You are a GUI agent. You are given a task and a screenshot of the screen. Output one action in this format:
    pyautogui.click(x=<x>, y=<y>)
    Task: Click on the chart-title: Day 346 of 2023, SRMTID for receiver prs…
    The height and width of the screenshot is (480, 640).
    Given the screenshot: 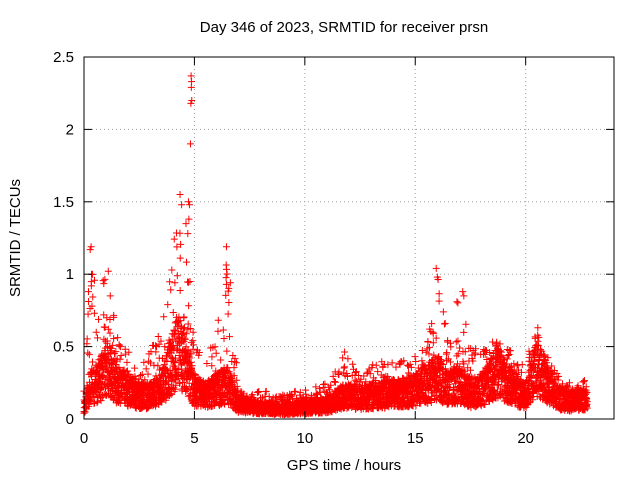 What is the action you would take?
    pyautogui.click(x=344, y=27)
    